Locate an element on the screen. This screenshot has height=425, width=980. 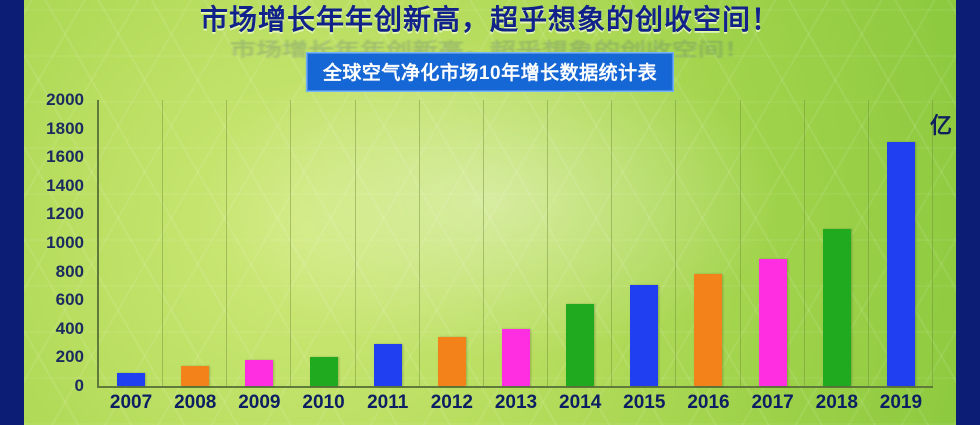
x-tick-label: 2012 is located at coordinates (451, 402).